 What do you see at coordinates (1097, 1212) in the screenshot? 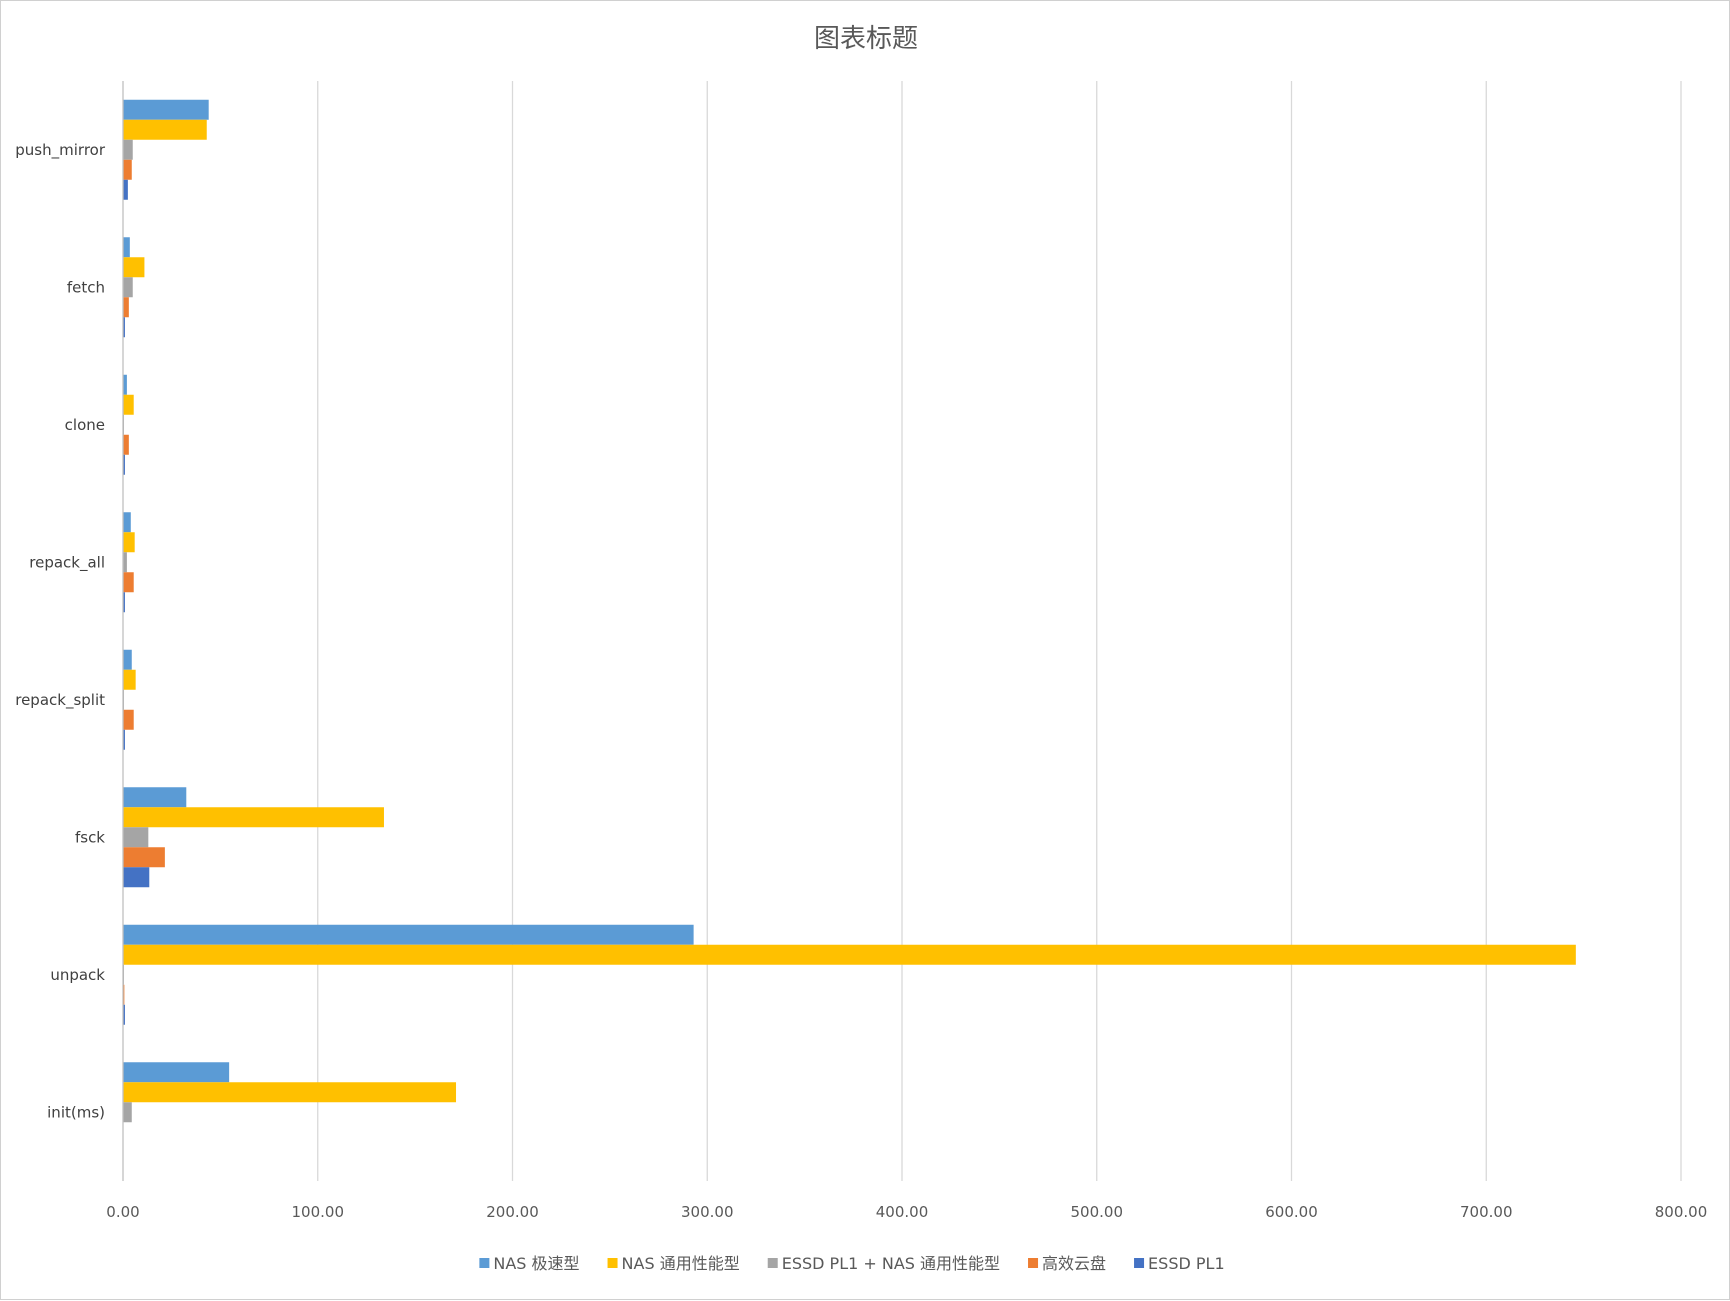
I see `x-tick-label: 500.00` at bounding box center [1097, 1212].